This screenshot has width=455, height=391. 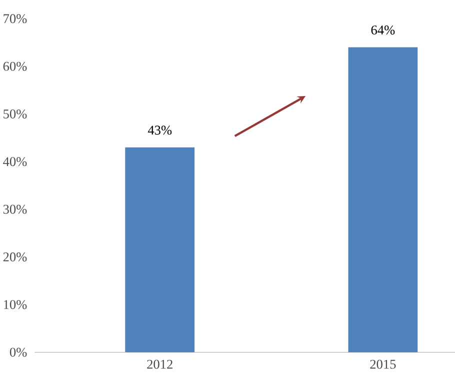 What do you see at coordinates (159, 364) in the screenshot?
I see `x-tick-label: 2012` at bounding box center [159, 364].